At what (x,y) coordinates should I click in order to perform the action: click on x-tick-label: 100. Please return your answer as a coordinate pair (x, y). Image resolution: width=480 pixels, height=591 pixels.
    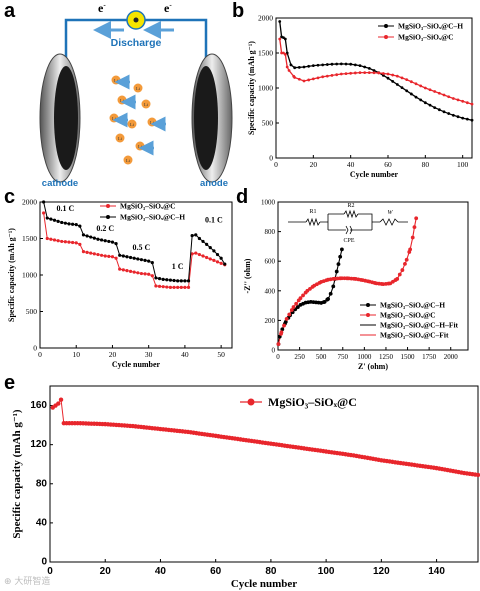
    Looking at the image, I should click on (326, 571).